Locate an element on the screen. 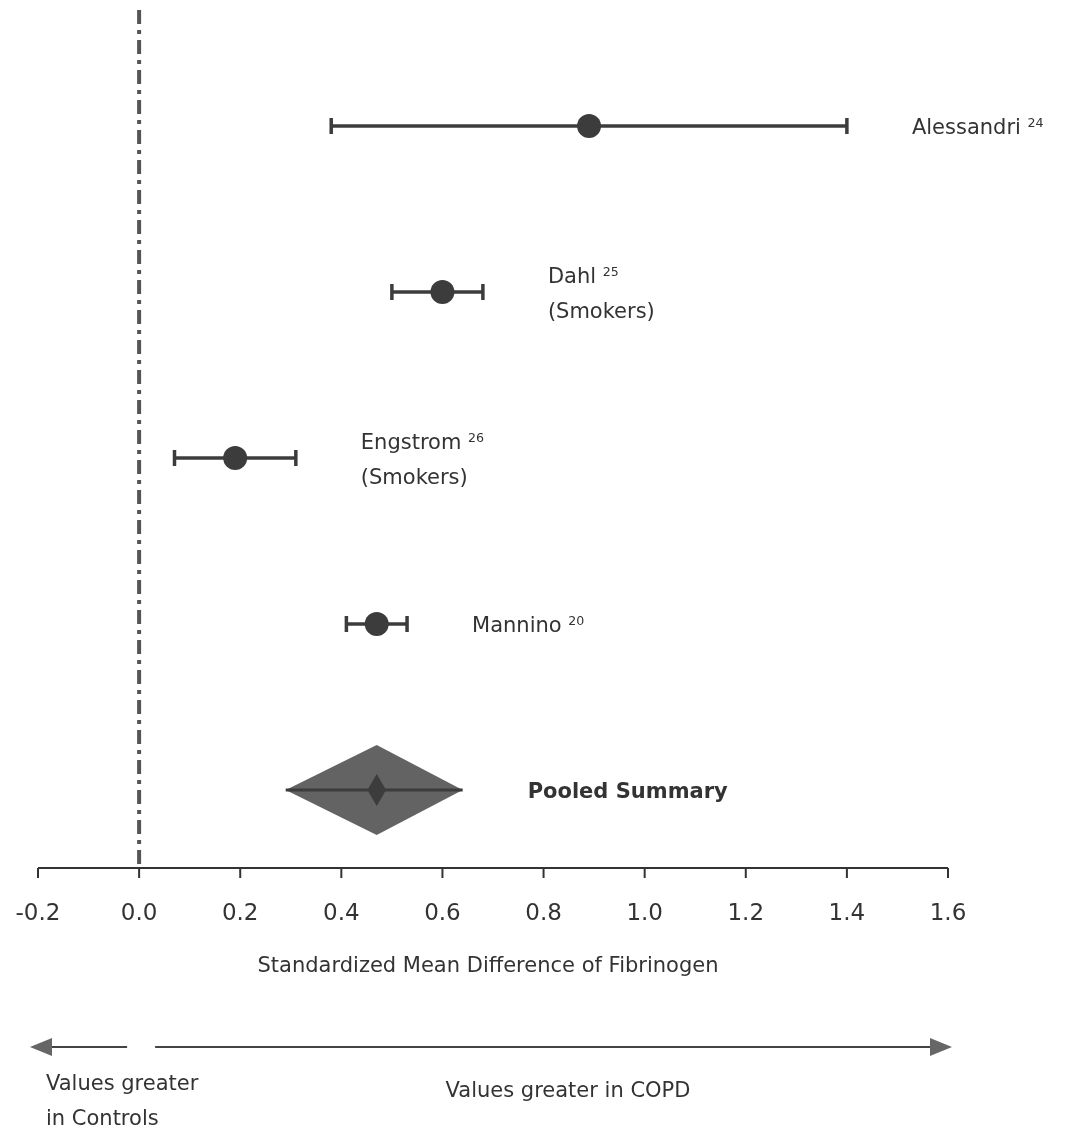 The height and width of the screenshot is (1140, 1066). x-tick-label: 0.8 is located at coordinates (543, 912).